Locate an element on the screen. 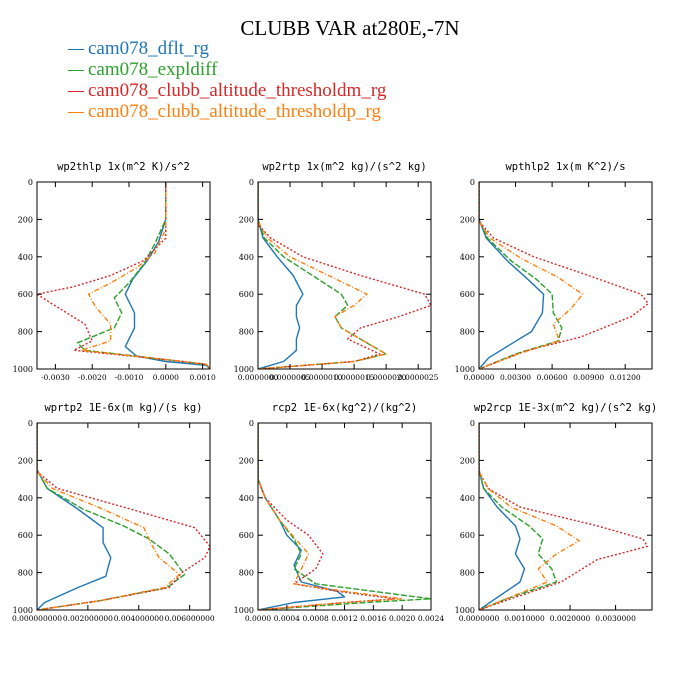 The width and height of the screenshot is (700, 700). x-tick-label: 0.0000015 is located at coordinates (354, 377).